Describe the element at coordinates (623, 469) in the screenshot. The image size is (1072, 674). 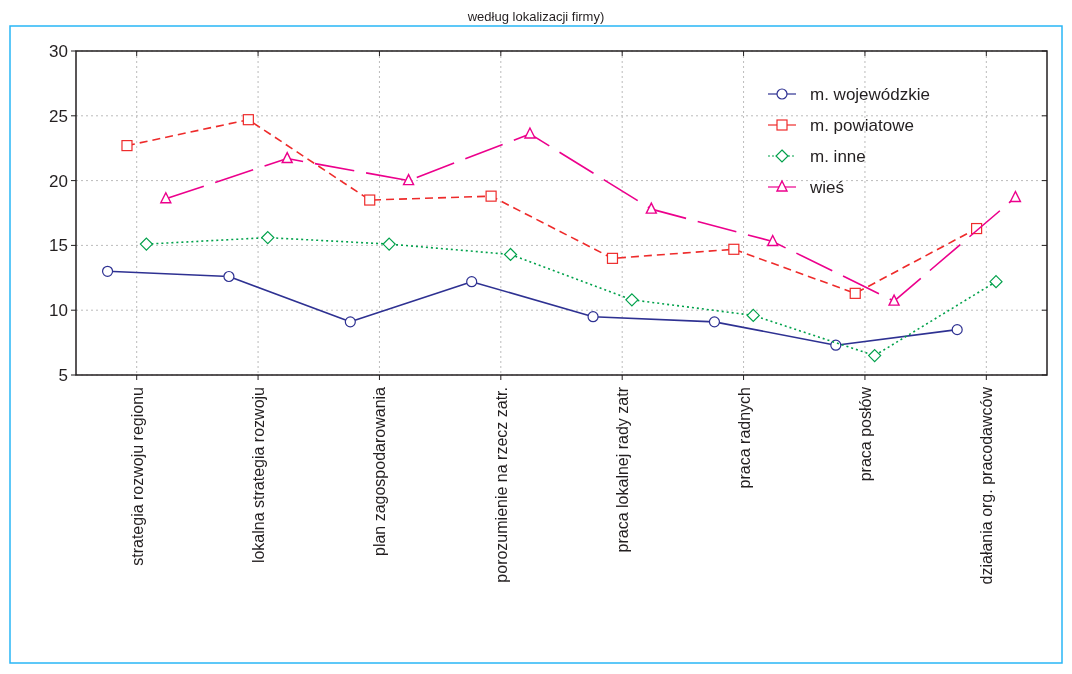
I see `x-tick-label: praca lokalnej rady zatr` at that location.